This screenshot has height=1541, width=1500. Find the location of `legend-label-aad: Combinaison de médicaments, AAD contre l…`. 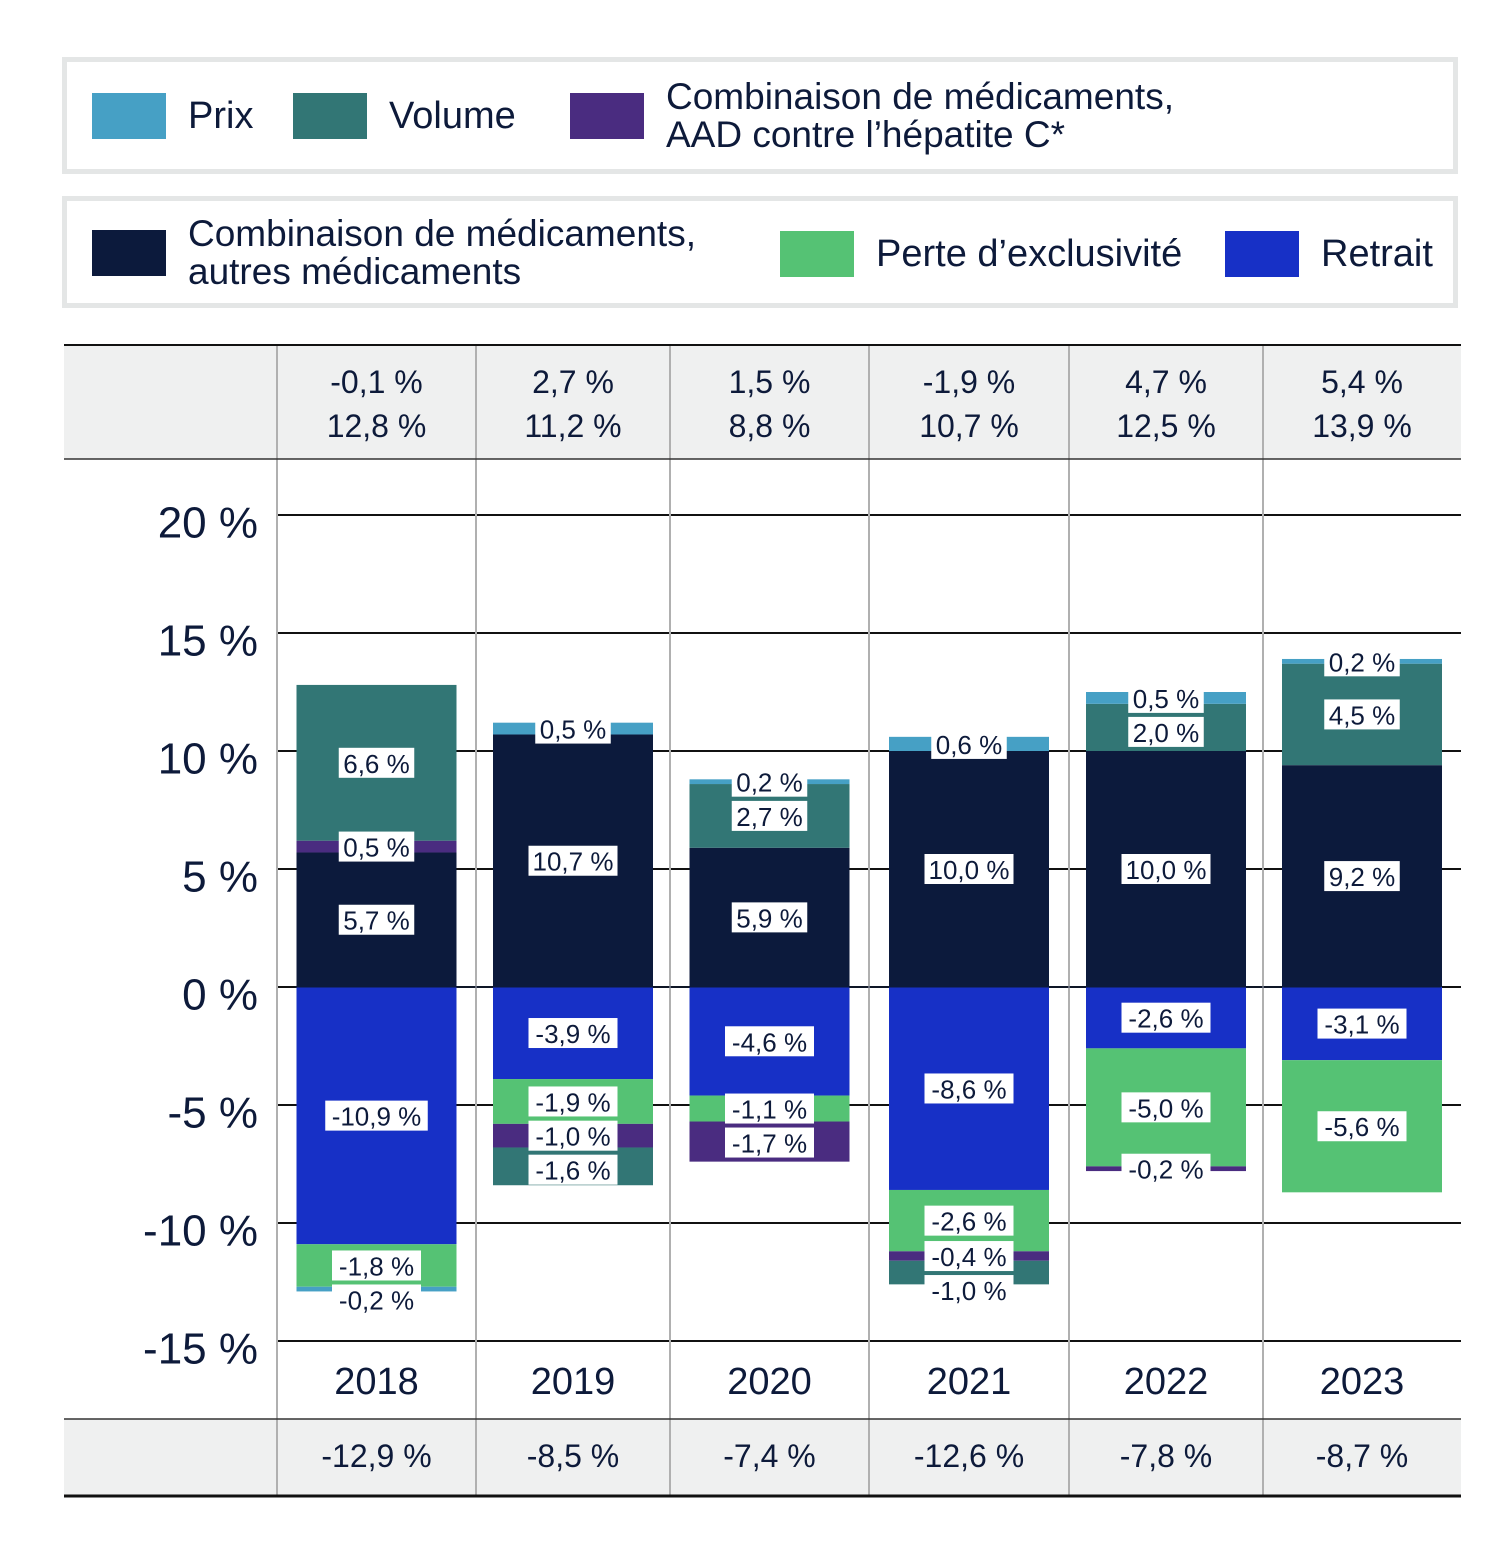

legend-label-aad: Combinaison de médicaments, AAD contre l… is located at coordinates (920, 115).